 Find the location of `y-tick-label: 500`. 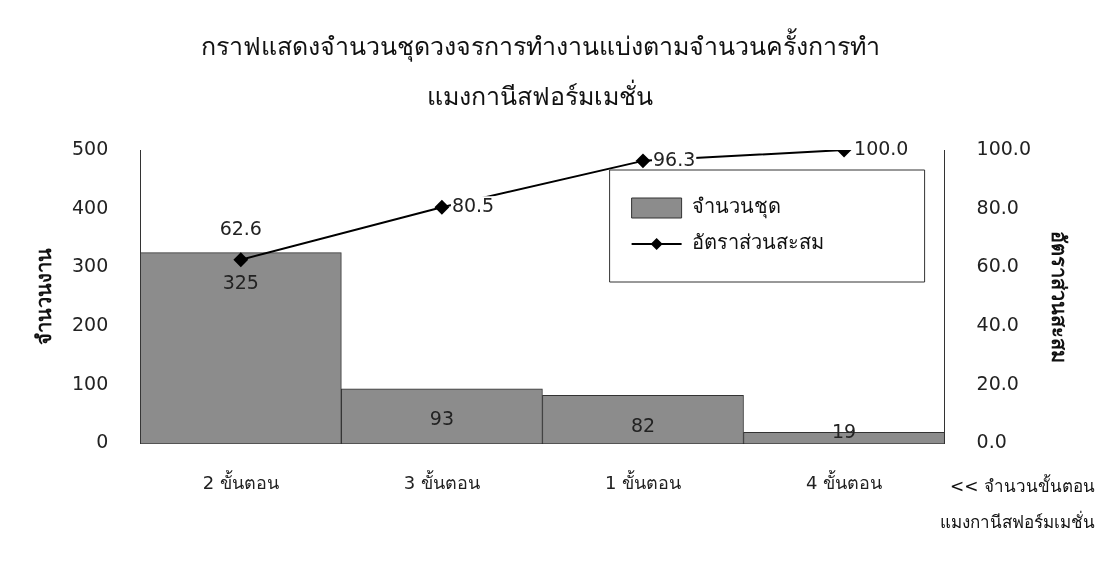

y-tick-label: 500 is located at coordinates (90, 147).